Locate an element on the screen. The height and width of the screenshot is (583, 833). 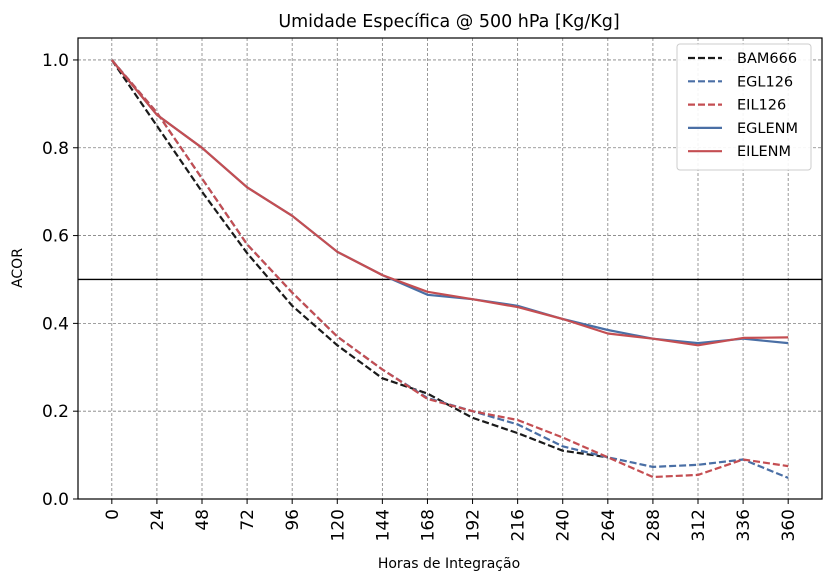
legend-box is located at coordinates (744, 107).